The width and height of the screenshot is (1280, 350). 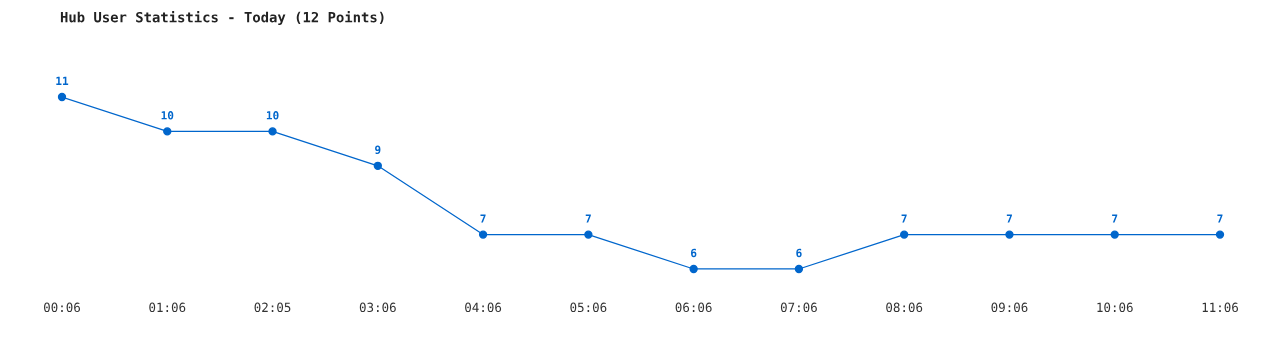 What do you see at coordinates (378, 149) in the screenshot?
I see `data-label: 9` at bounding box center [378, 149].